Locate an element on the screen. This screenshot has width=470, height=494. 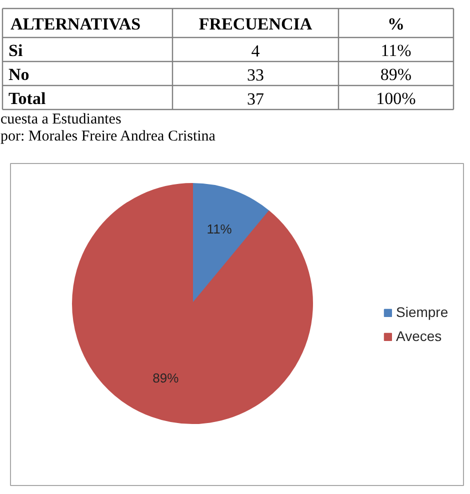
legend-label: Aveces is located at coordinates (419, 336).